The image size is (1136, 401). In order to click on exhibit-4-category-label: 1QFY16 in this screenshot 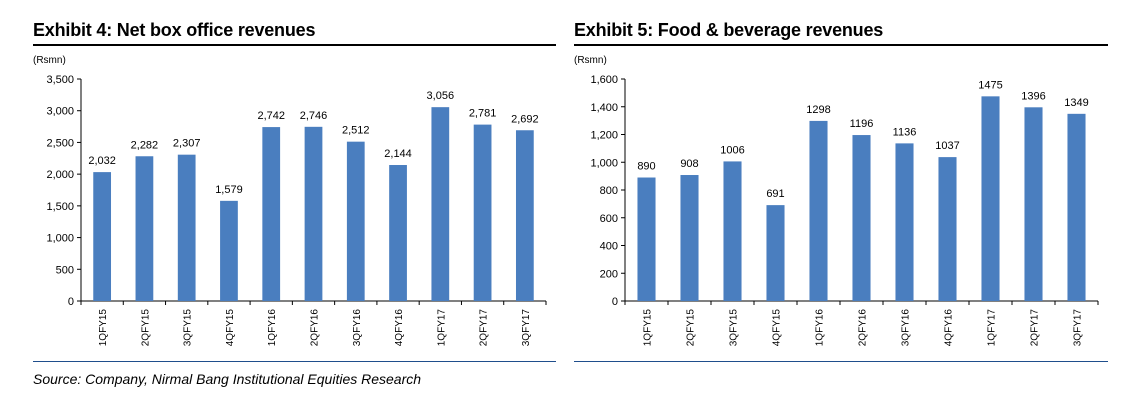, I will do `click(272, 328)`.